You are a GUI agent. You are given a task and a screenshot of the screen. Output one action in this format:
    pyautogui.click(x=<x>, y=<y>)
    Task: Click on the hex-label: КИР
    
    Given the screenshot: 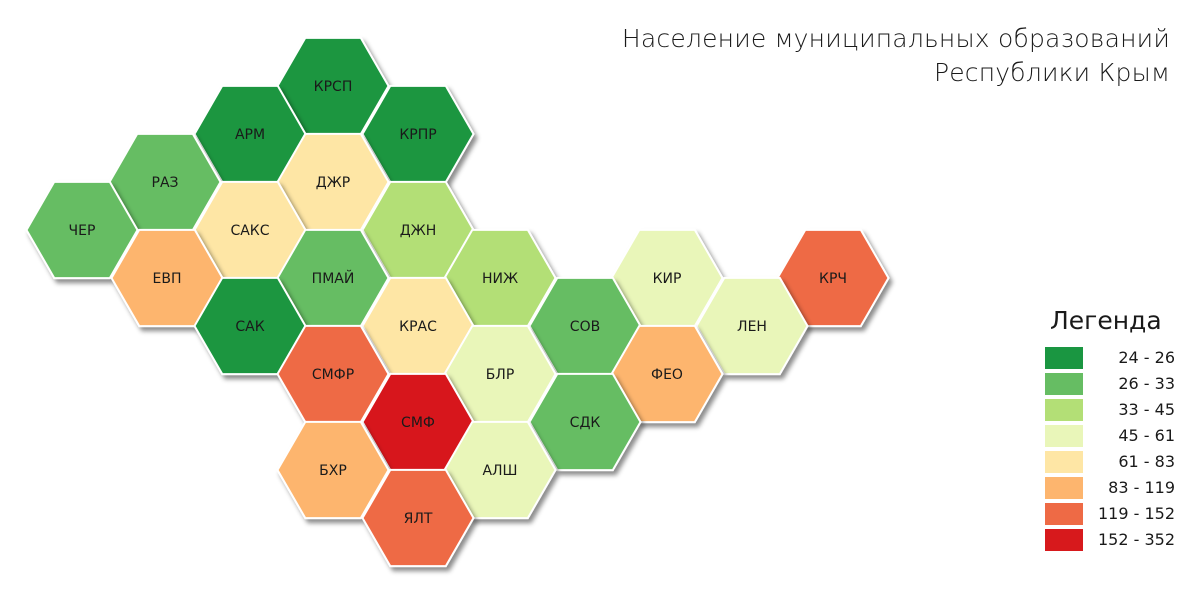 What is the action you would take?
    pyautogui.click(x=667, y=279)
    